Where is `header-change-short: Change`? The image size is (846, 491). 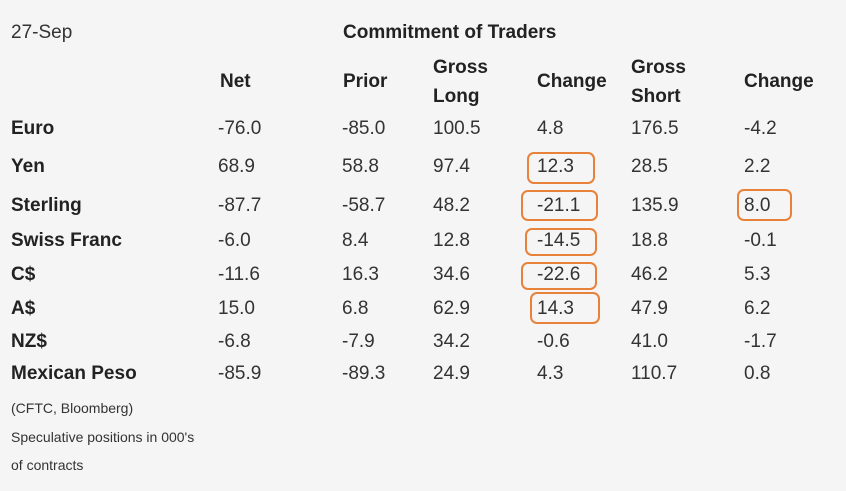 header-change-short: Change is located at coordinates (779, 81).